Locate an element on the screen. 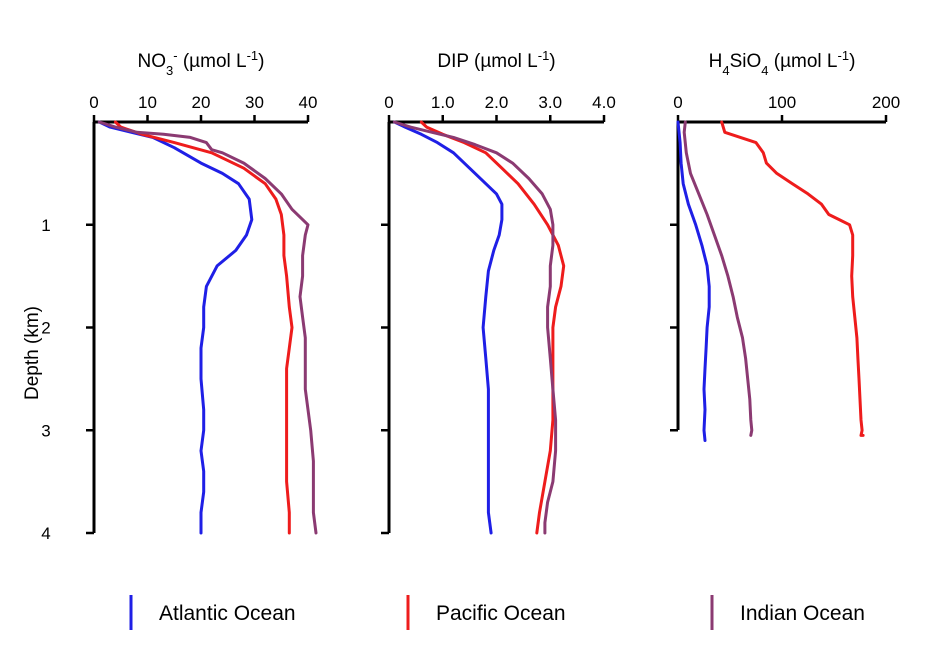 The height and width of the screenshot is (663, 940). x-tick-label: 100 is located at coordinates (782, 102).